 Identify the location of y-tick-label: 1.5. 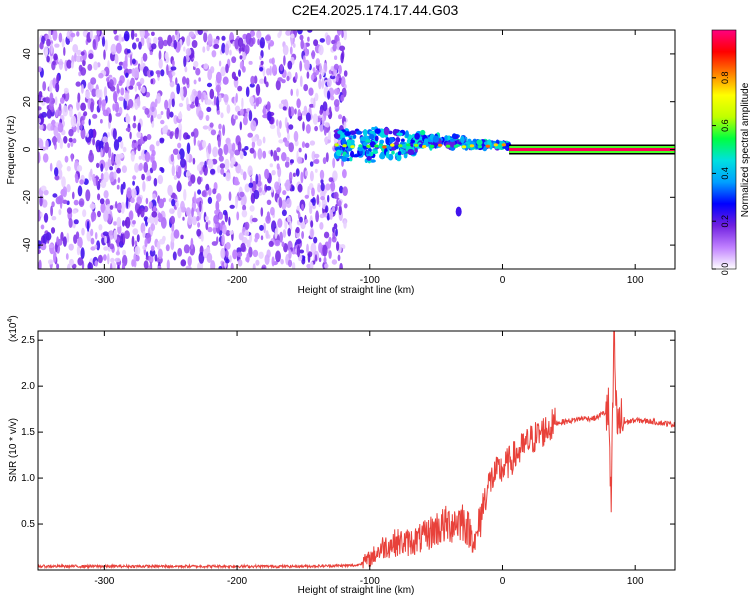
(28, 432).